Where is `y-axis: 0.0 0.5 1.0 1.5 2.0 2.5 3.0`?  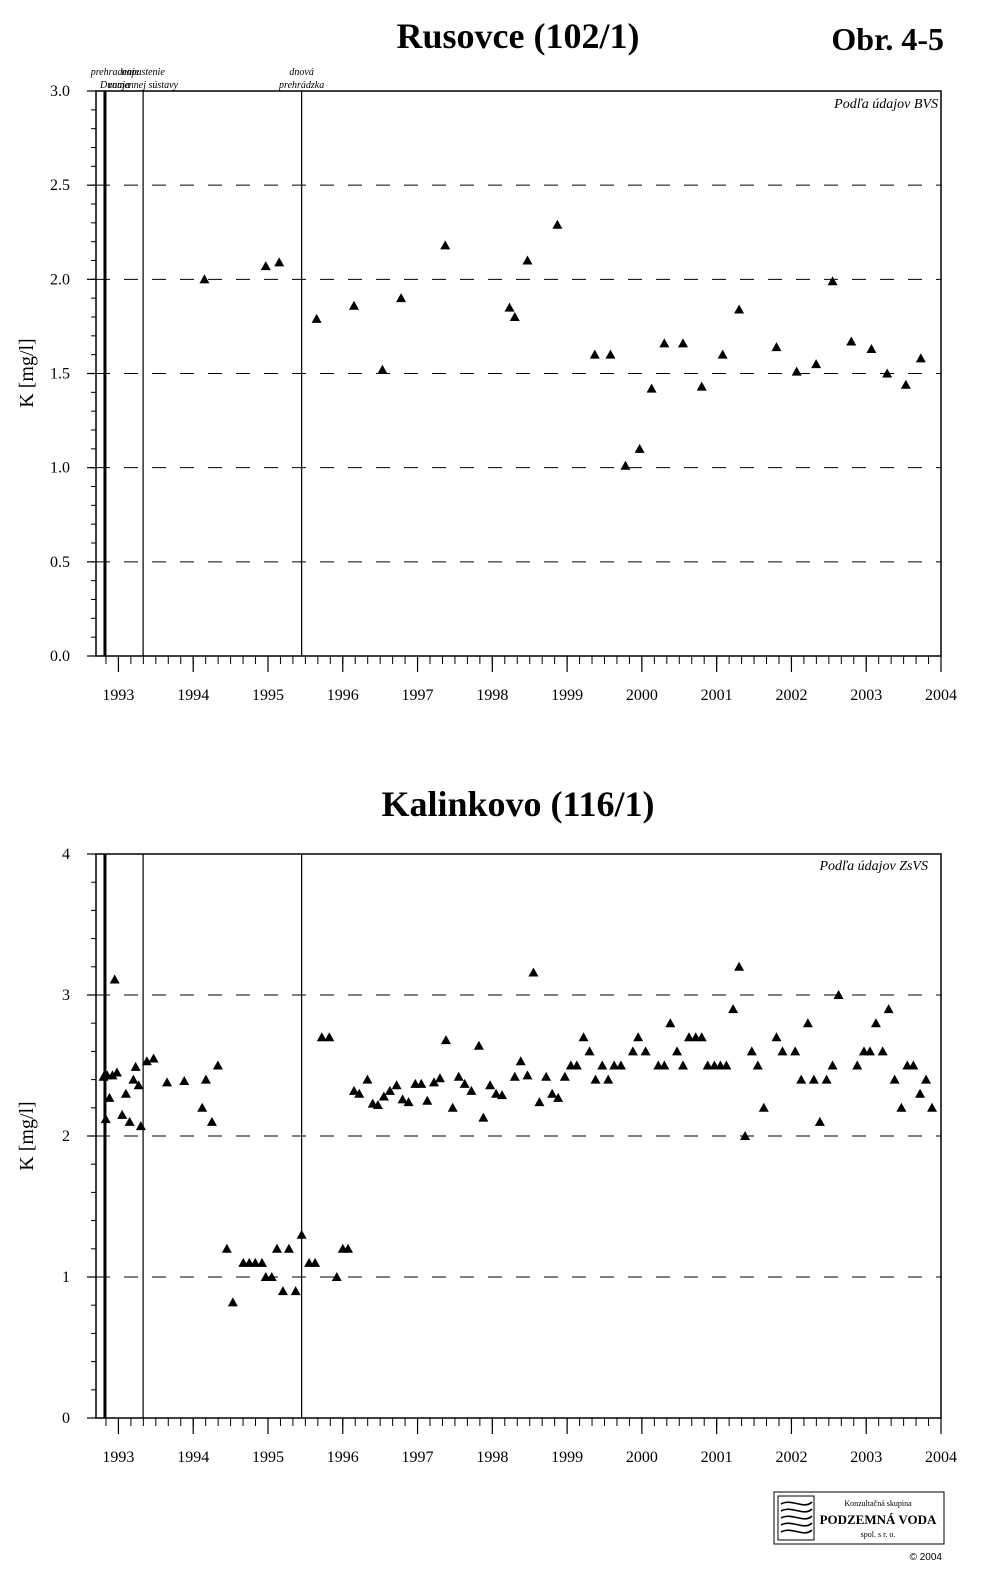 y-axis: 0.0 0.5 1.0 1.5 2.0 2.5 3.0 is located at coordinates (73, 374).